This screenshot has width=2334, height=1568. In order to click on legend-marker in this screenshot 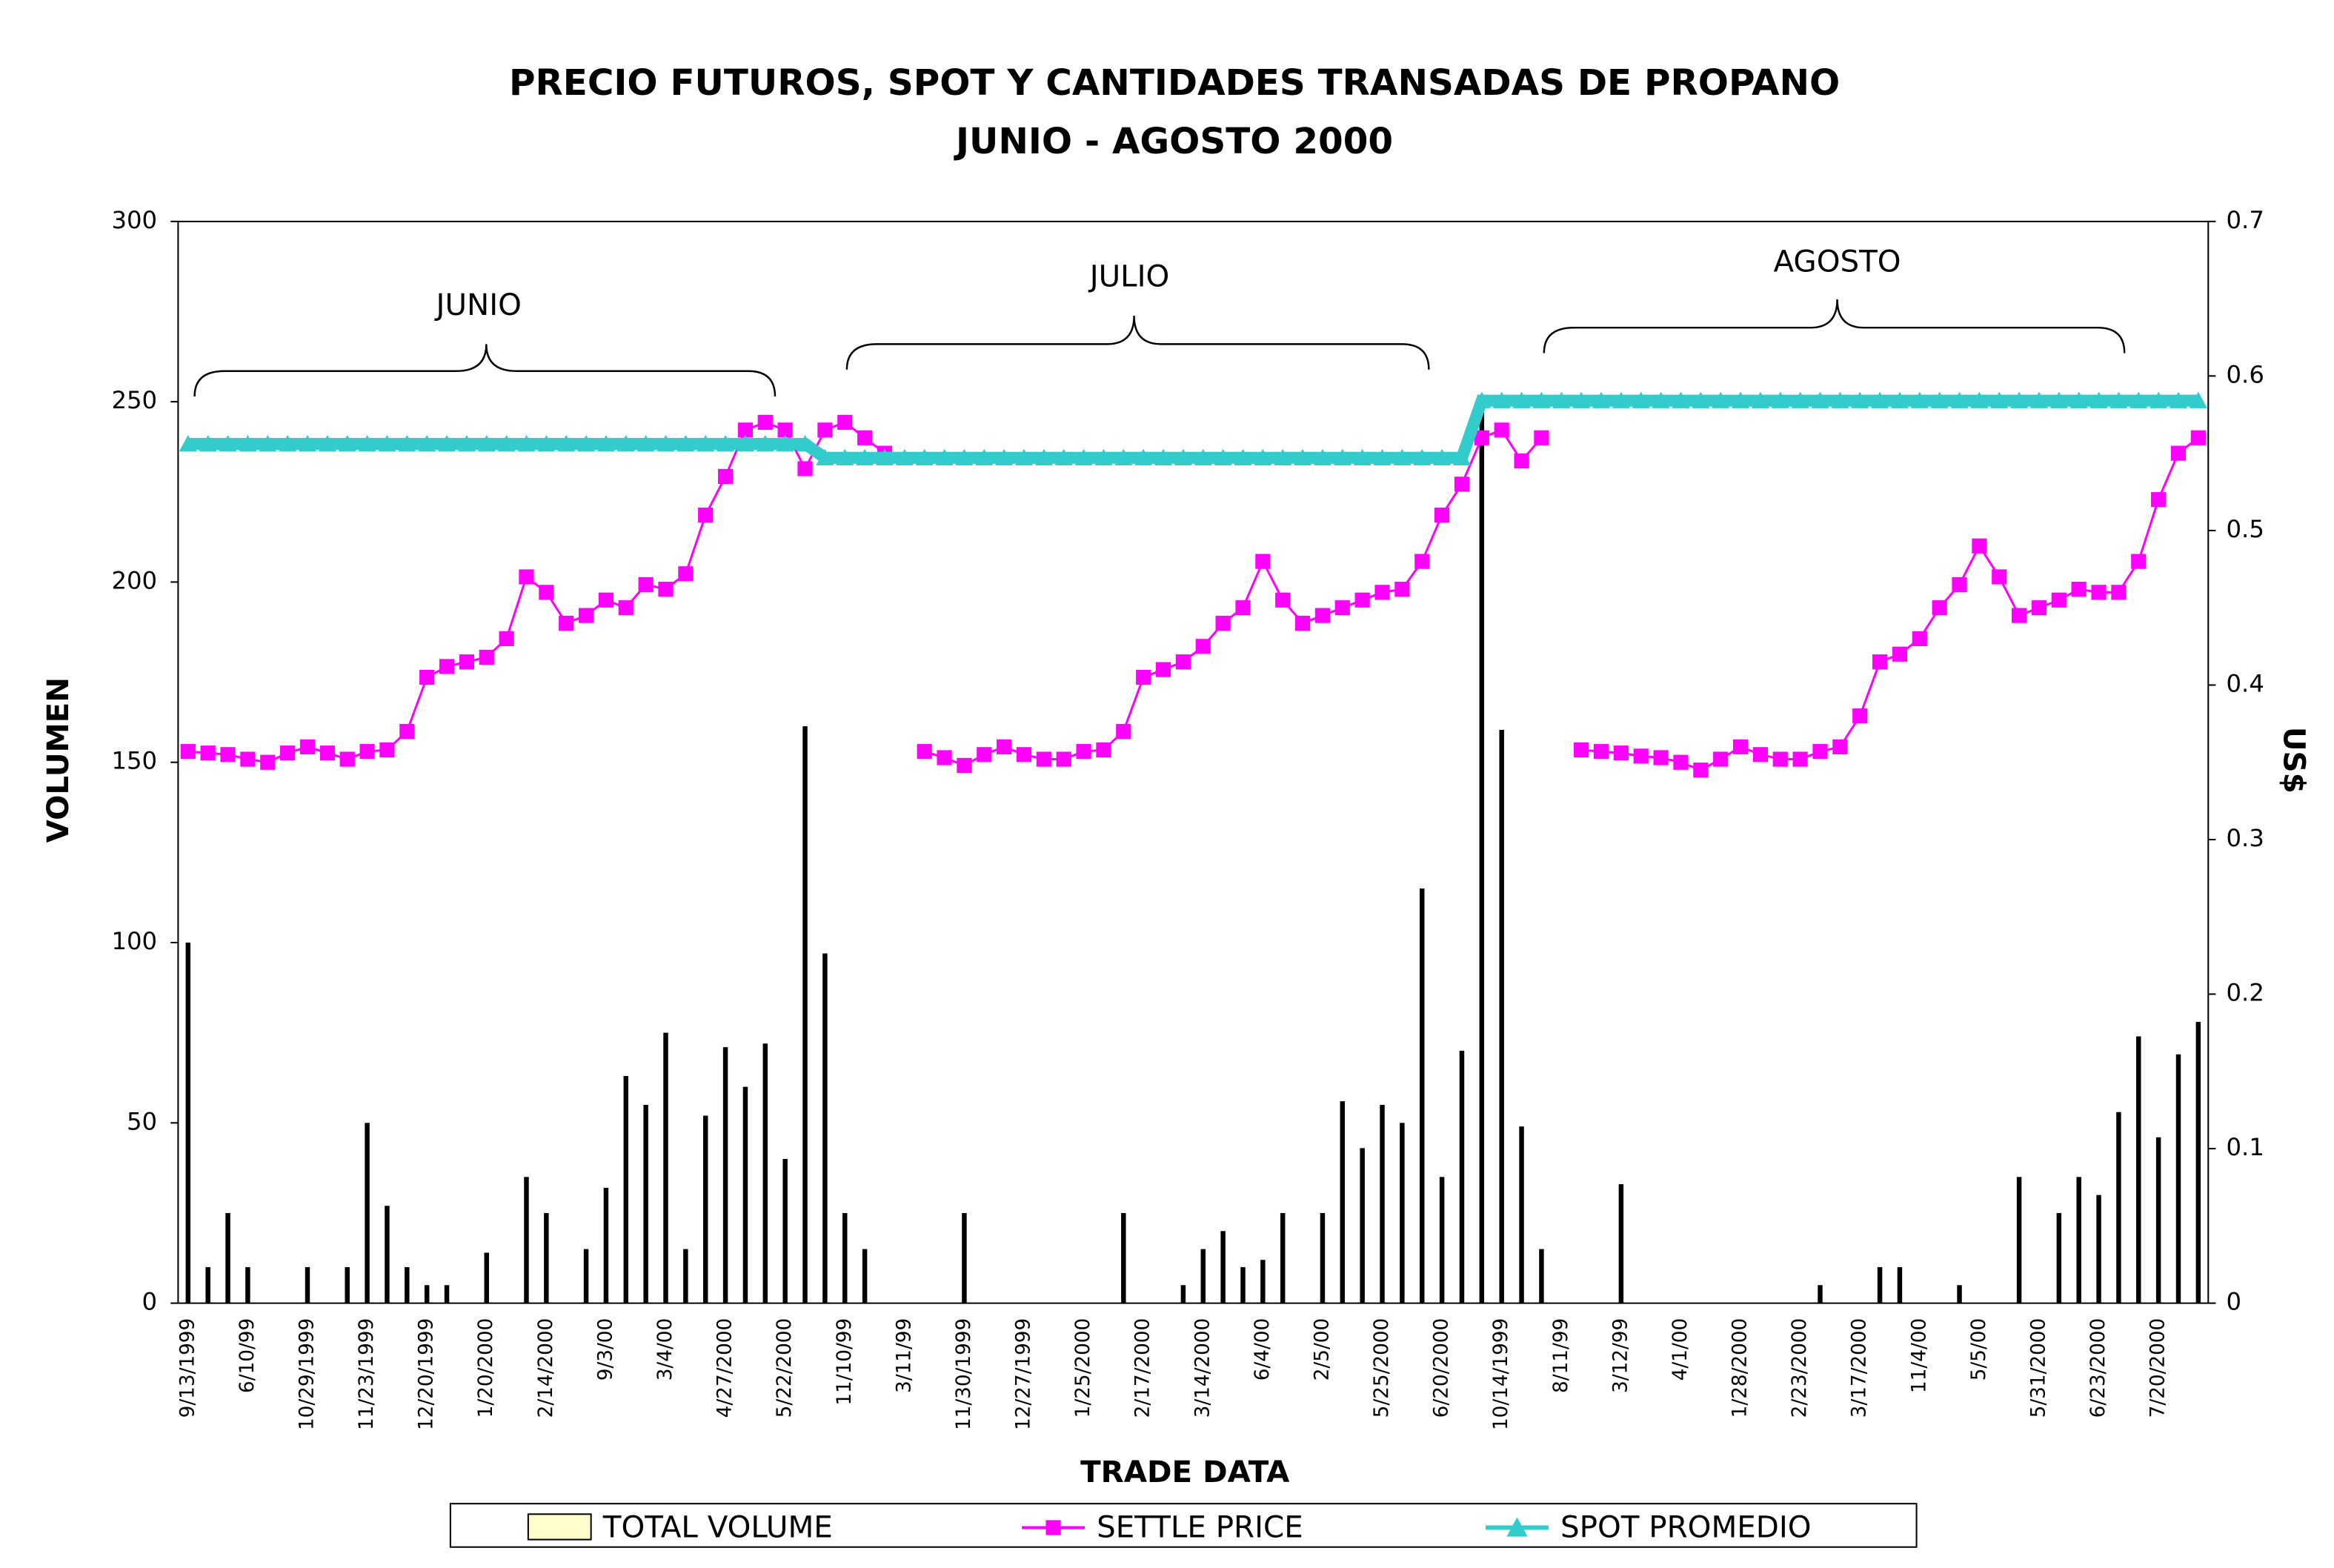, I will do `click(1517, 1527)`.